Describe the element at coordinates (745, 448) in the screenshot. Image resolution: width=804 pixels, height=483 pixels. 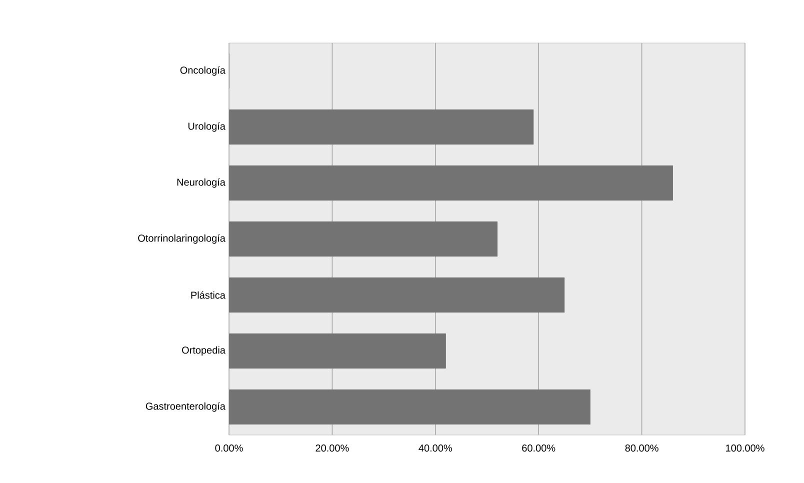
I see `x-tick-label: 100.00%` at that location.